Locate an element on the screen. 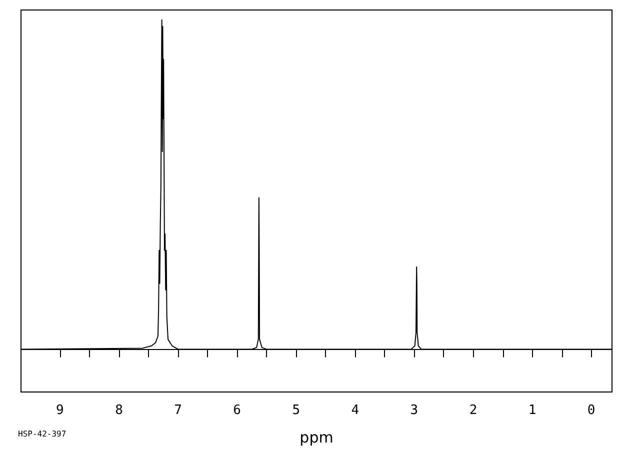 The image size is (620, 455). x-tick-label: 2 is located at coordinates (473, 410).